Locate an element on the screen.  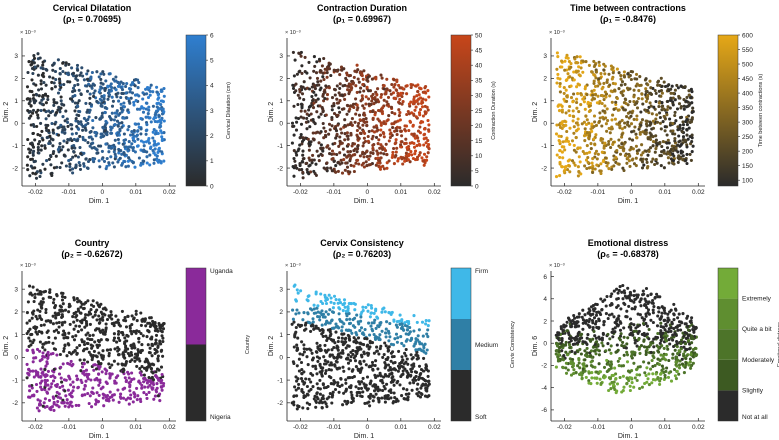
colorbar-gradient is located at coordinates (728, 110).